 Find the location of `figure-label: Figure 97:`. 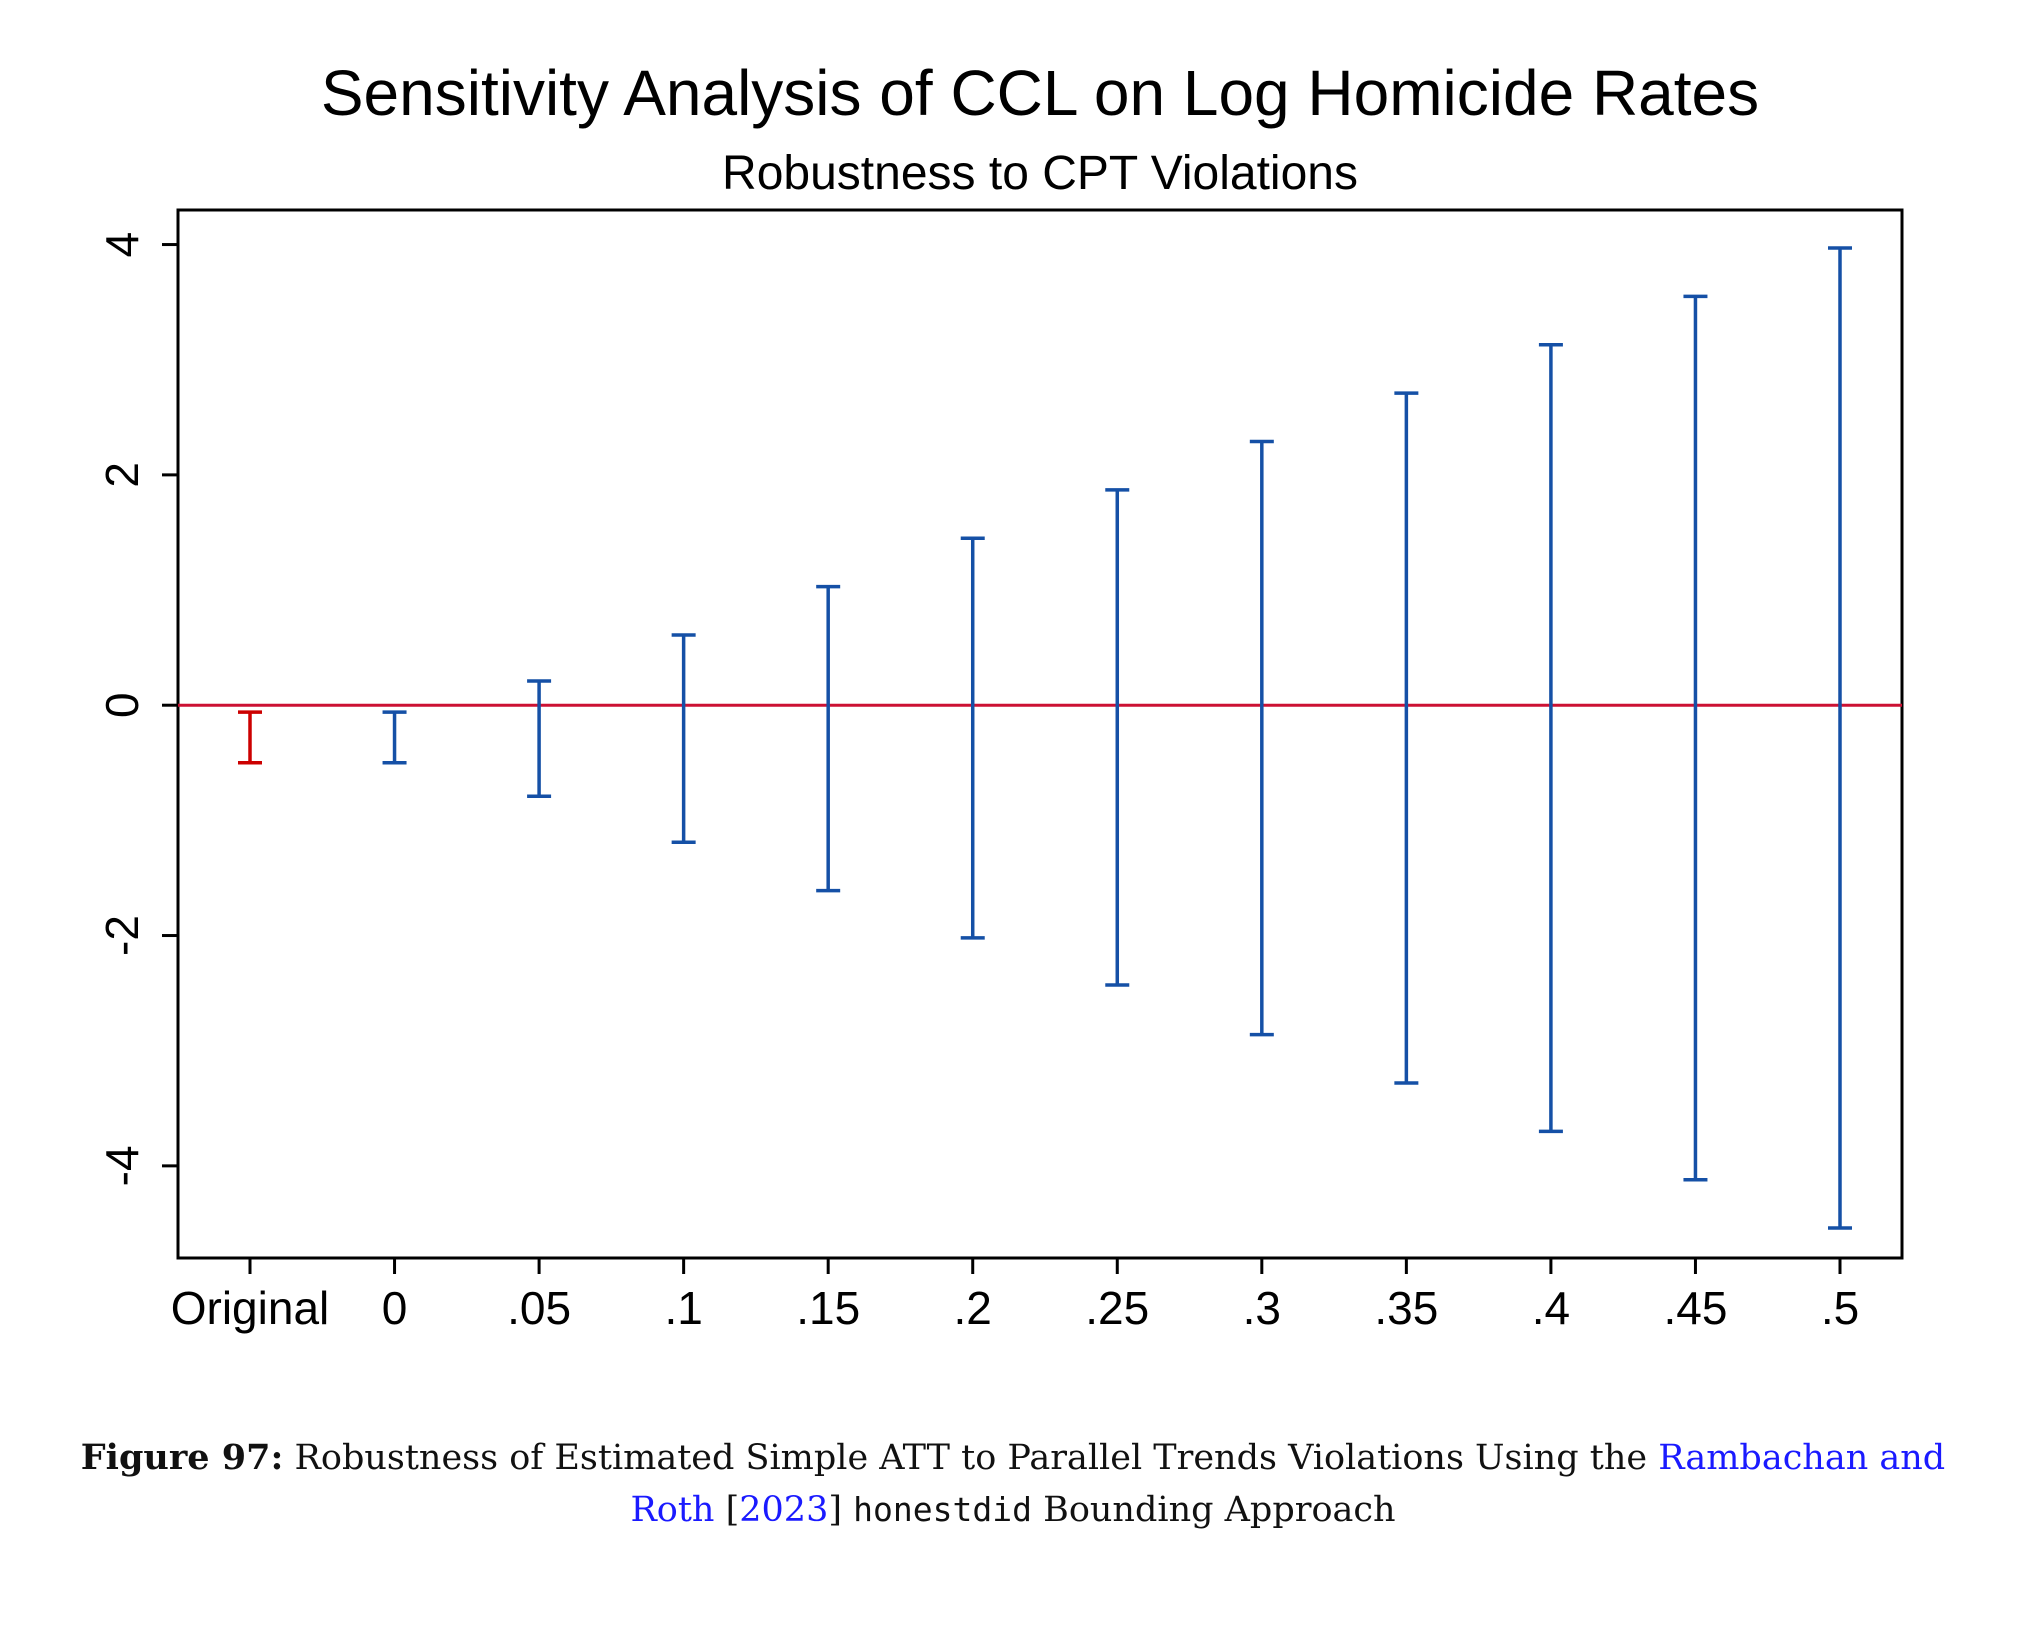

figure-label: Figure 97: is located at coordinates (182, 1457).